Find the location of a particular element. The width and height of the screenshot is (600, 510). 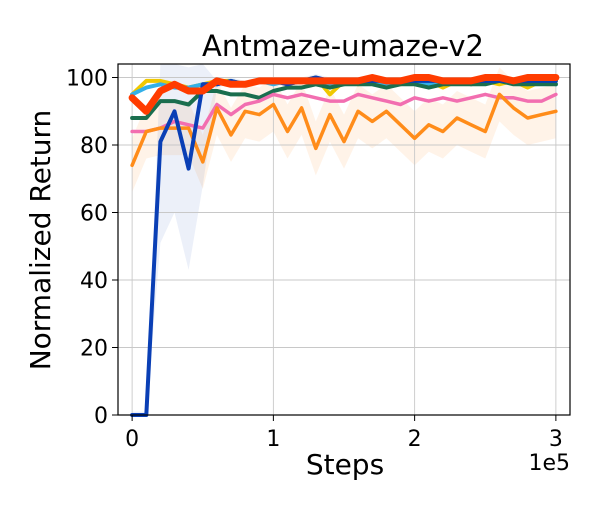

x-tick-label: 2 is located at coordinates (415, 439).